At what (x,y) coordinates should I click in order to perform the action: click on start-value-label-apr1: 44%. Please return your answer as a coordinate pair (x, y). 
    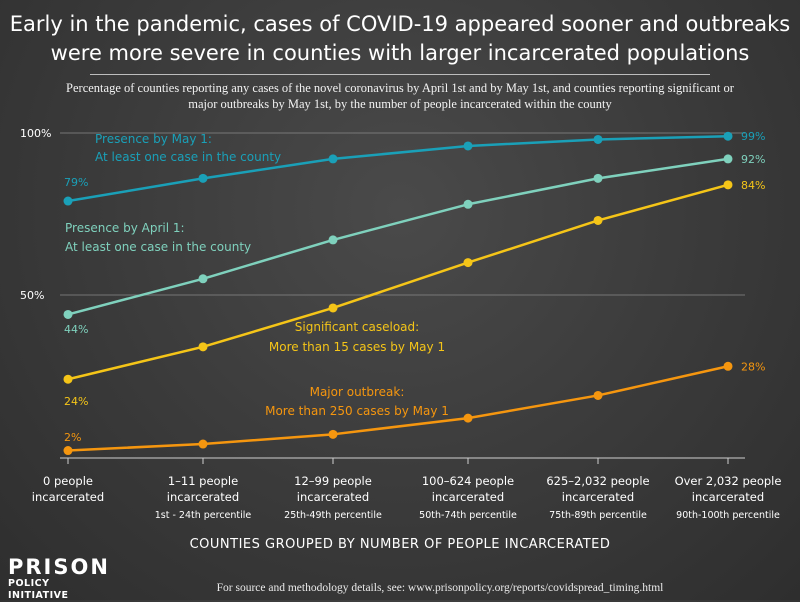
    Looking at the image, I should click on (76, 329).